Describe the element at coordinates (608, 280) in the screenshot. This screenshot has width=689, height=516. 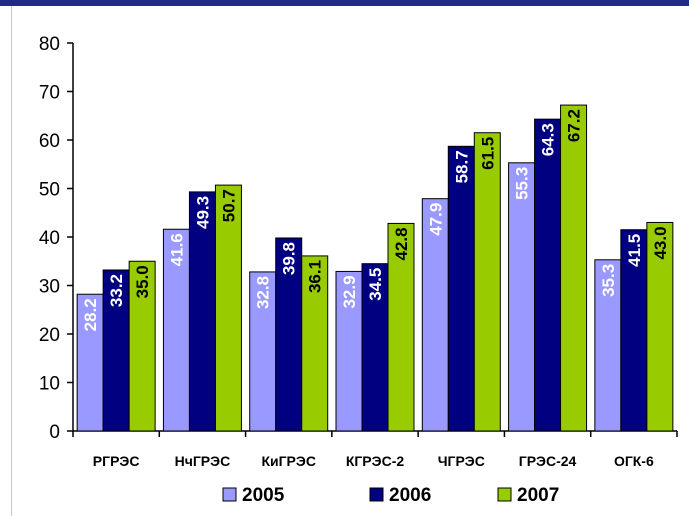
I see `data-label: 35.3` at that location.